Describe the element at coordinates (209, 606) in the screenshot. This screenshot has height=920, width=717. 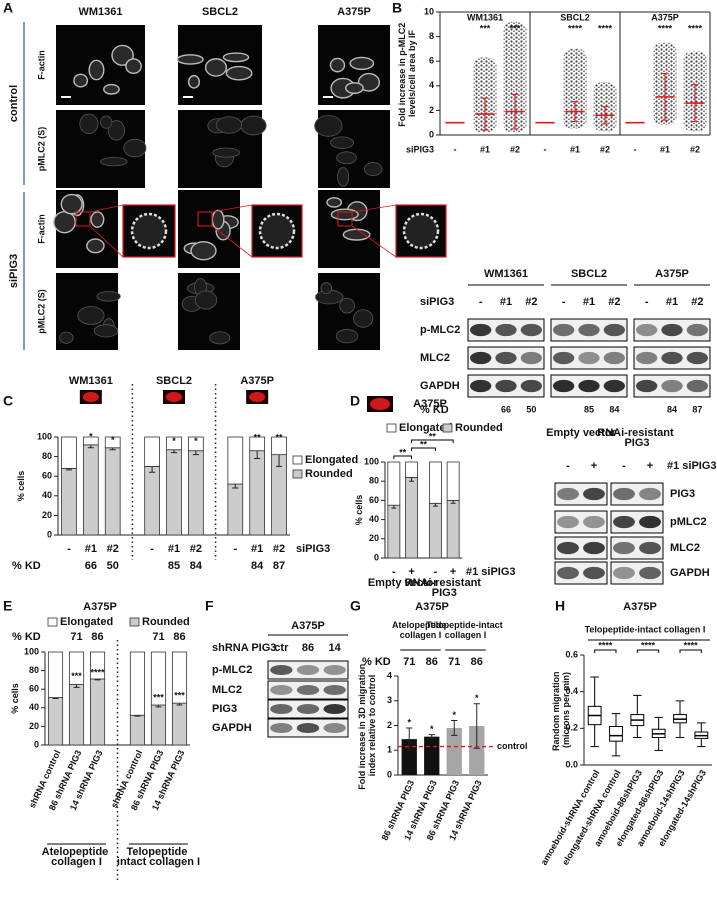
I see `panel-label: F` at that location.